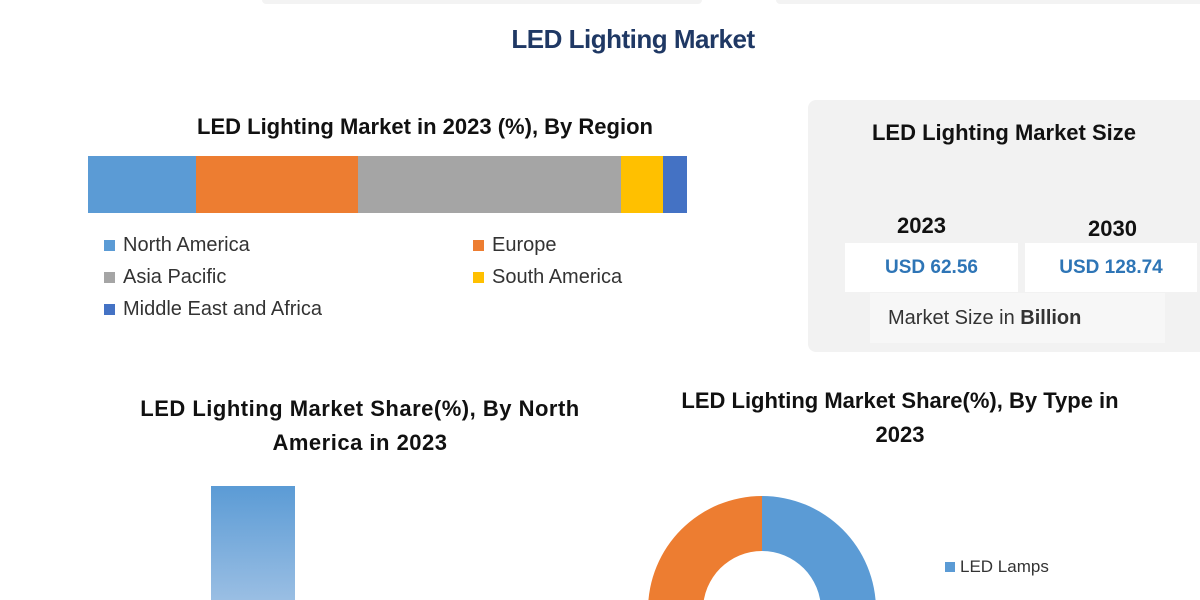  I want to click on legend-north-america: North America, so click(177, 245).